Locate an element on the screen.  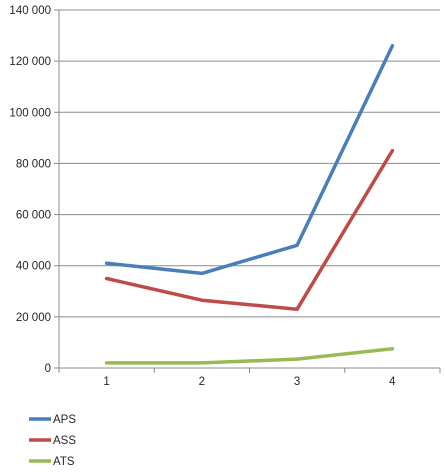
legend-label-ats: ATS is located at coordinates (64, 462).